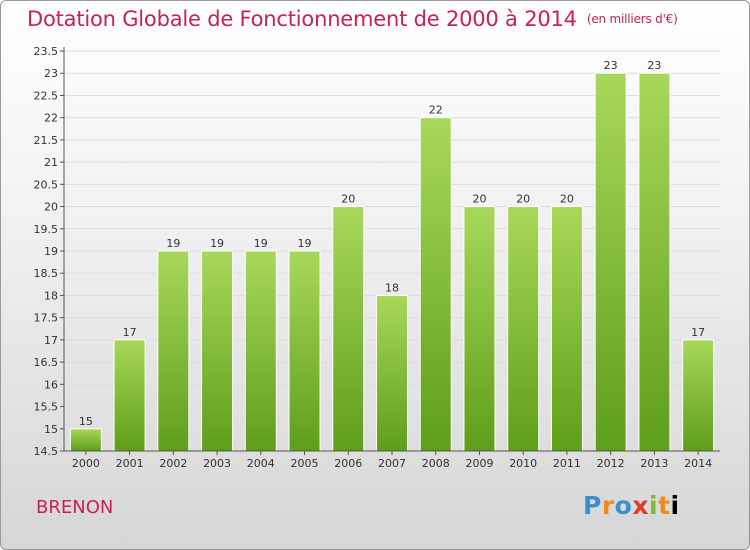 Image resolution: width=750 pixels, height=550 pixels. Describe the element at coordinates (611, 463) in the screenshot. I see `x-tick-label: 2012` at that location.